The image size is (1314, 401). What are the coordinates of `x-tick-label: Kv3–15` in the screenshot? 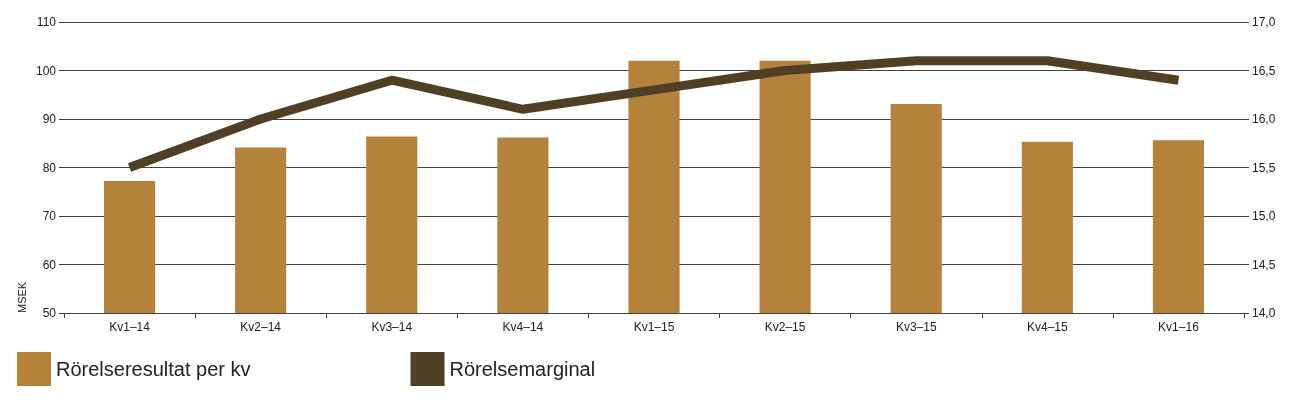 It's located at (916, 327).